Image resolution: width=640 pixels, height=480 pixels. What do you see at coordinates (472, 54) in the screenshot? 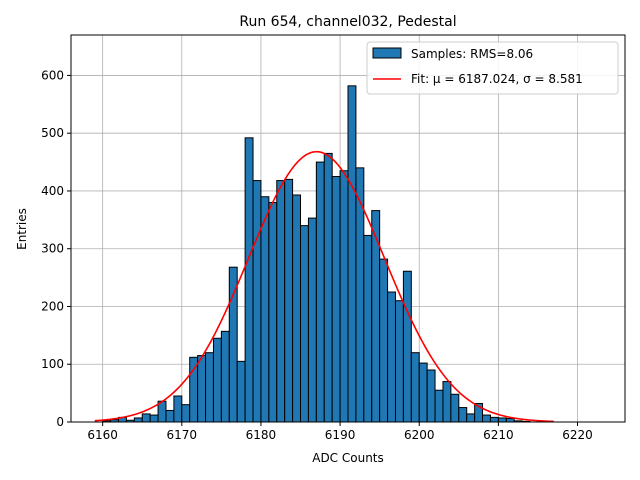
I see `legend-label-samples: Samples: RMS=8.06` at bounding box center [472, 54].